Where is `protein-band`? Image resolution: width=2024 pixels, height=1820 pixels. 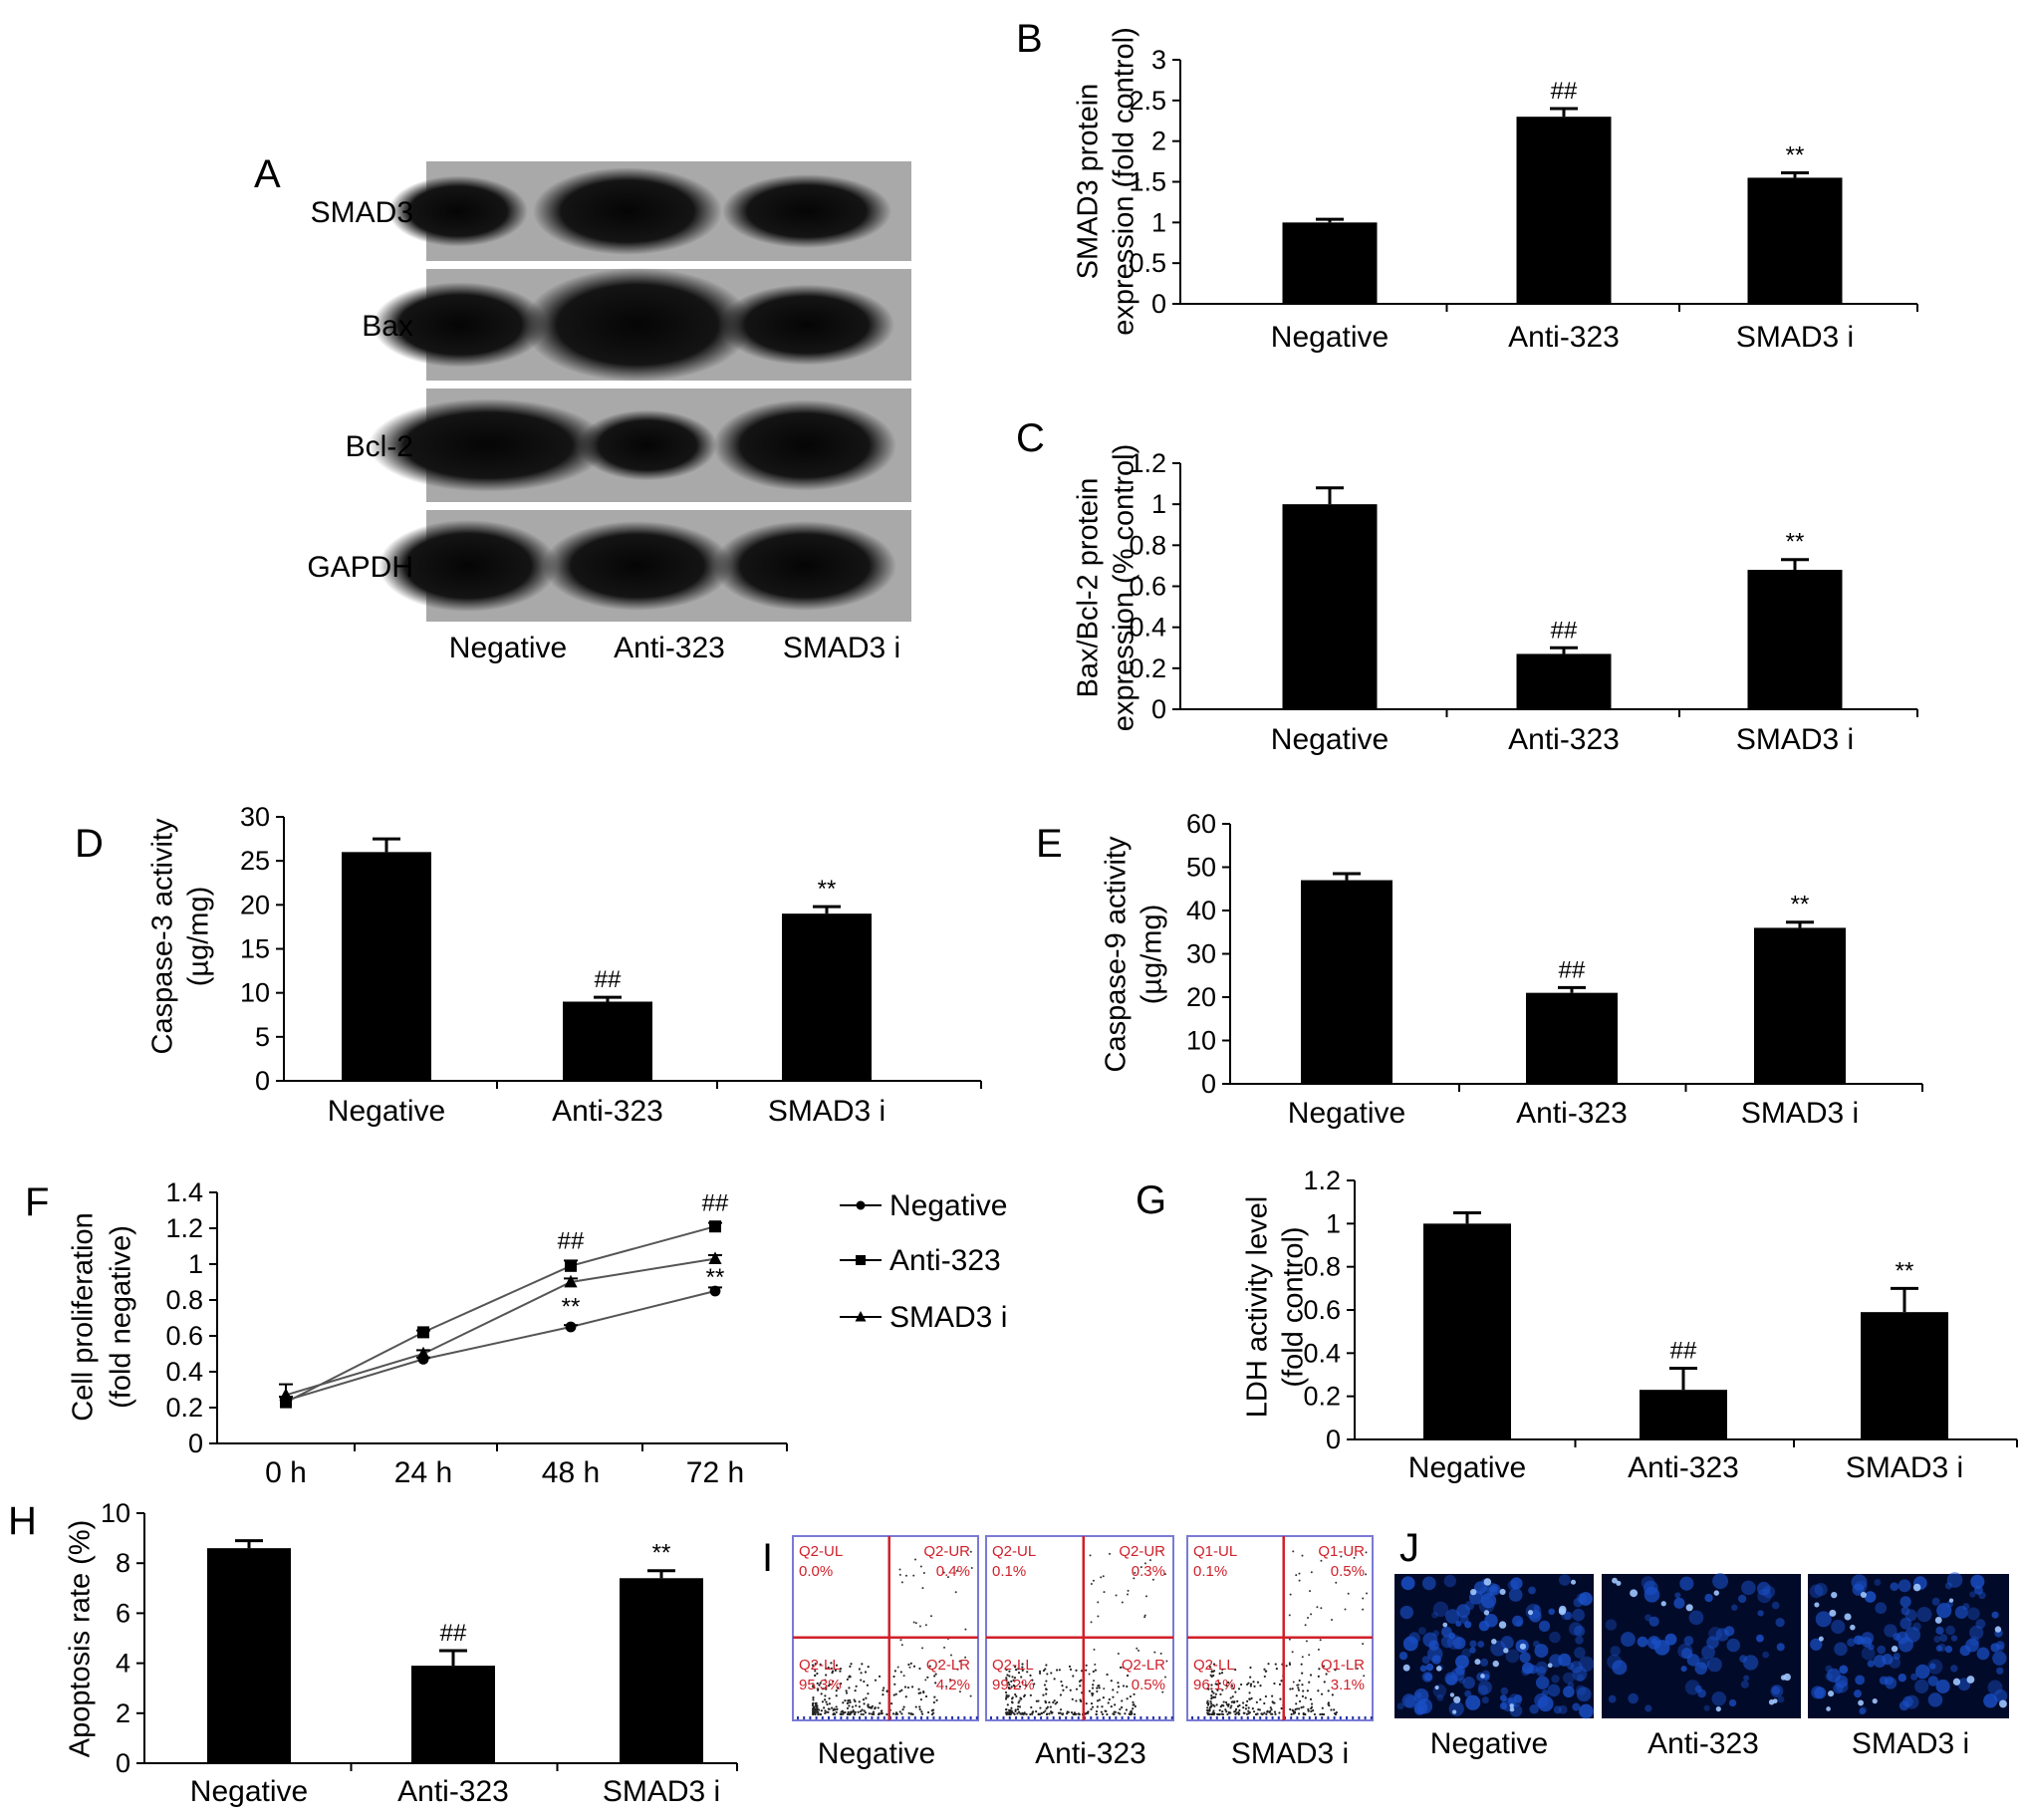 protein-band is located at coordinates (637, 566).